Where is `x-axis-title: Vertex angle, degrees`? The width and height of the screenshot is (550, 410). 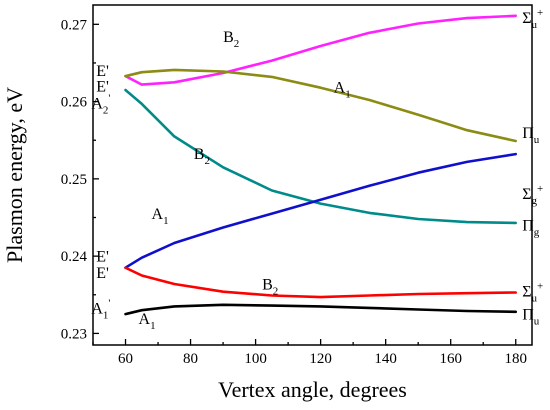
x-axis-title: Vertex angle, degrees is located at coordinates (312, 389).